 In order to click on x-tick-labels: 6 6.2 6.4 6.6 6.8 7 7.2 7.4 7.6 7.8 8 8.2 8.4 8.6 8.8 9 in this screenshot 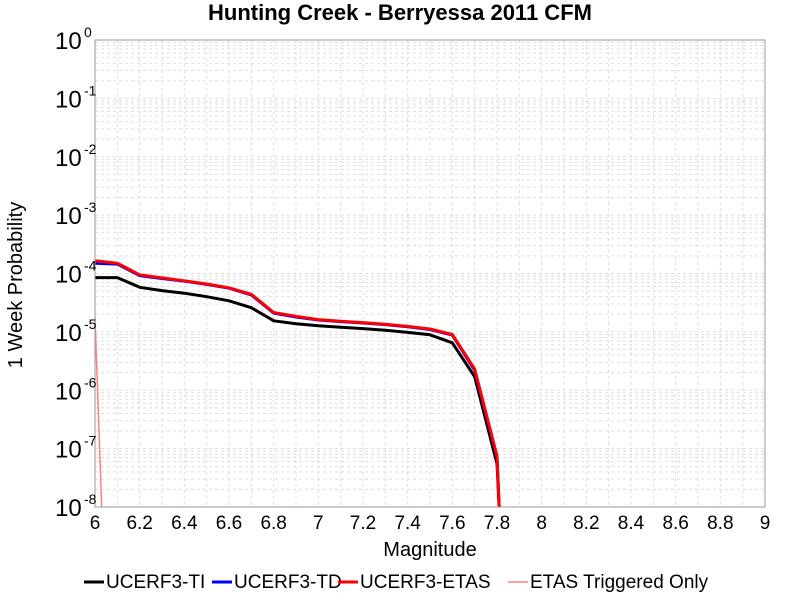, I will do `click(430, 523)`.